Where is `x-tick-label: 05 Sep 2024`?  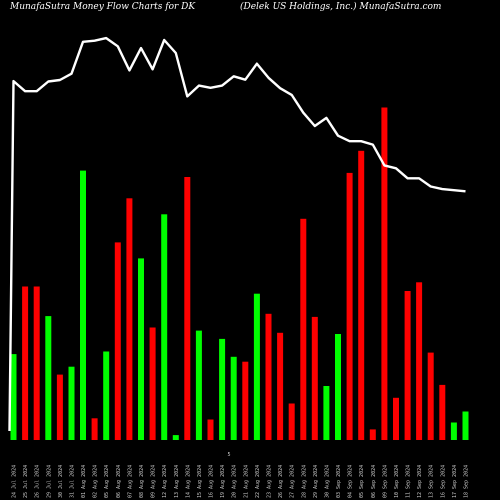 x-tick-label: 05 Sep 2024 is located at coordinates (362, 481).